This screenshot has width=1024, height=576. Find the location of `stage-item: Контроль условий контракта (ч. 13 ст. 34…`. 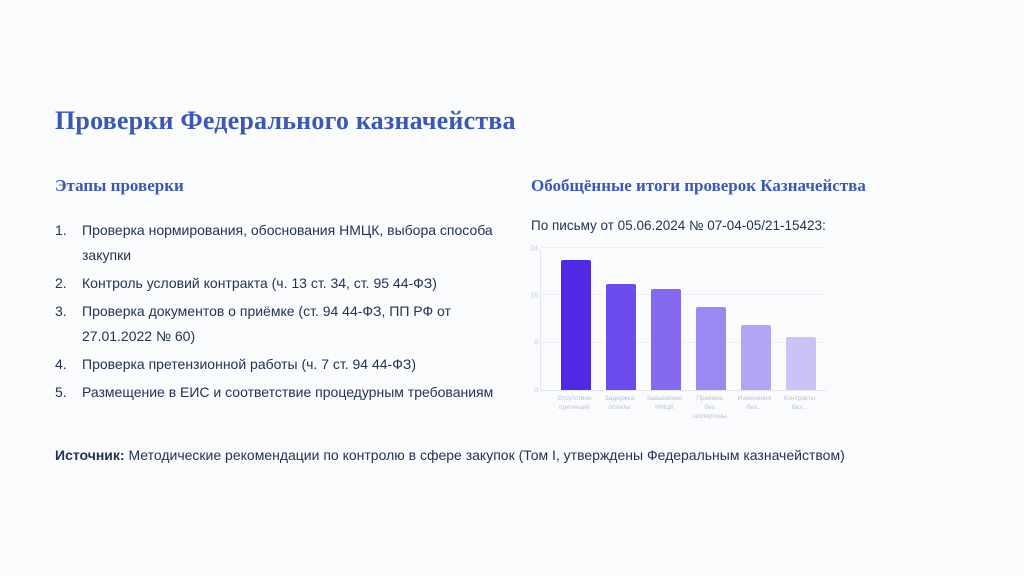

stage-item: Контроль условий контракта (ч. 13 ст. 34… is located at coordinates (246, 283).